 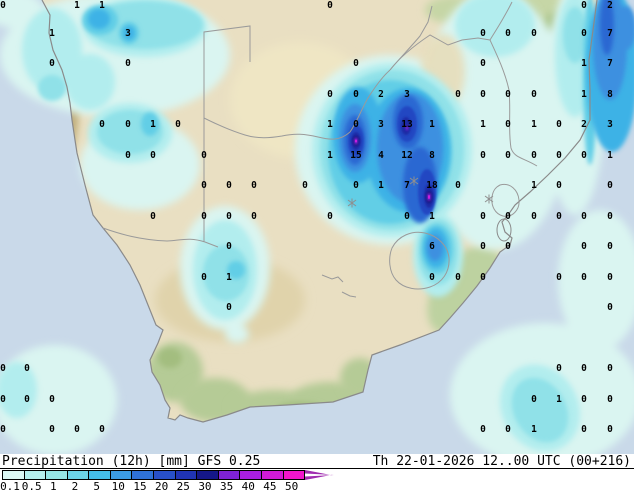 What do you see at coordinates (432, 246) in the screenshot?
I see `grid-value: 6` at bounding box center [432, 246].